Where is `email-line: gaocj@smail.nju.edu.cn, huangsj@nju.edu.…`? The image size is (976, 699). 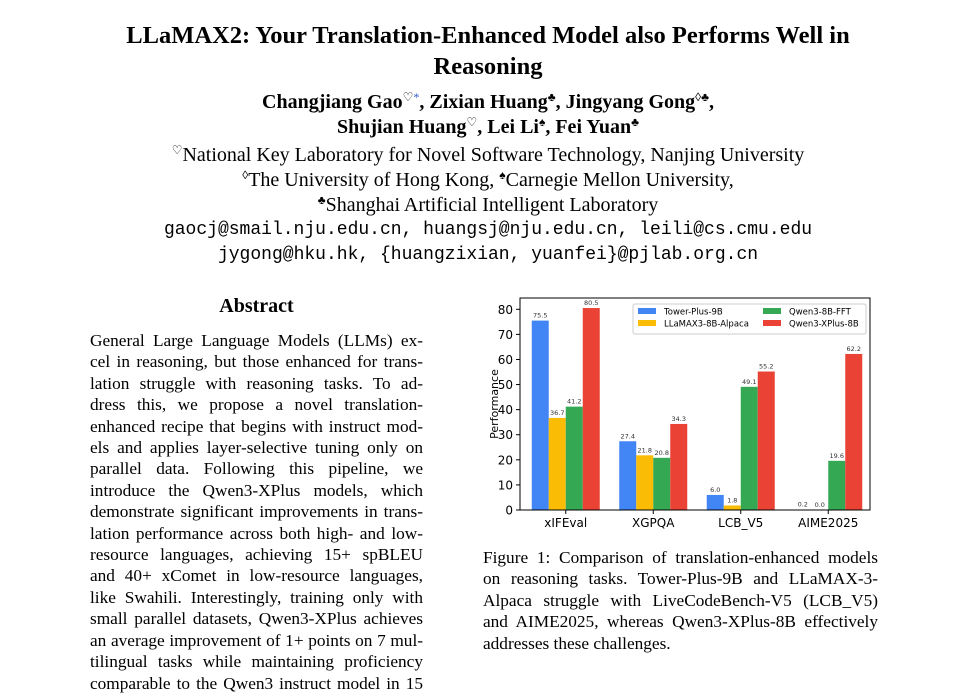 email-line: gaocj@smail.nju.edu.cn, huangsj@nju.edu.… is located at coordinates (488, 230).